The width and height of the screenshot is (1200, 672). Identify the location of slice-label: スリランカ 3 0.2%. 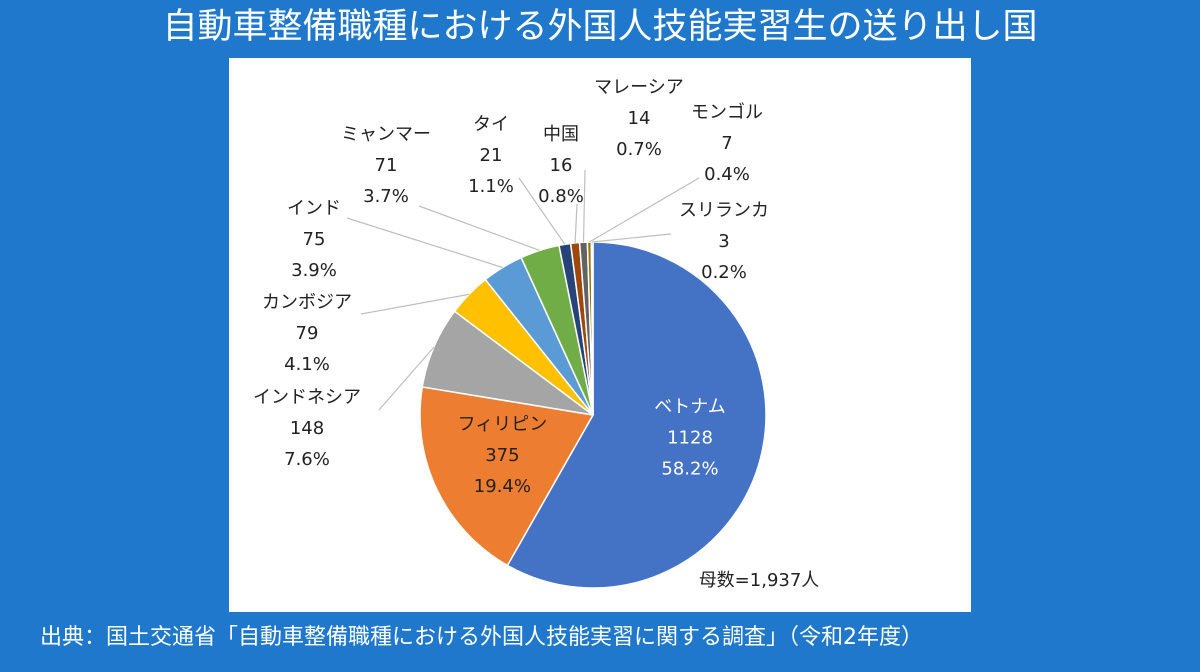
(724, 241).